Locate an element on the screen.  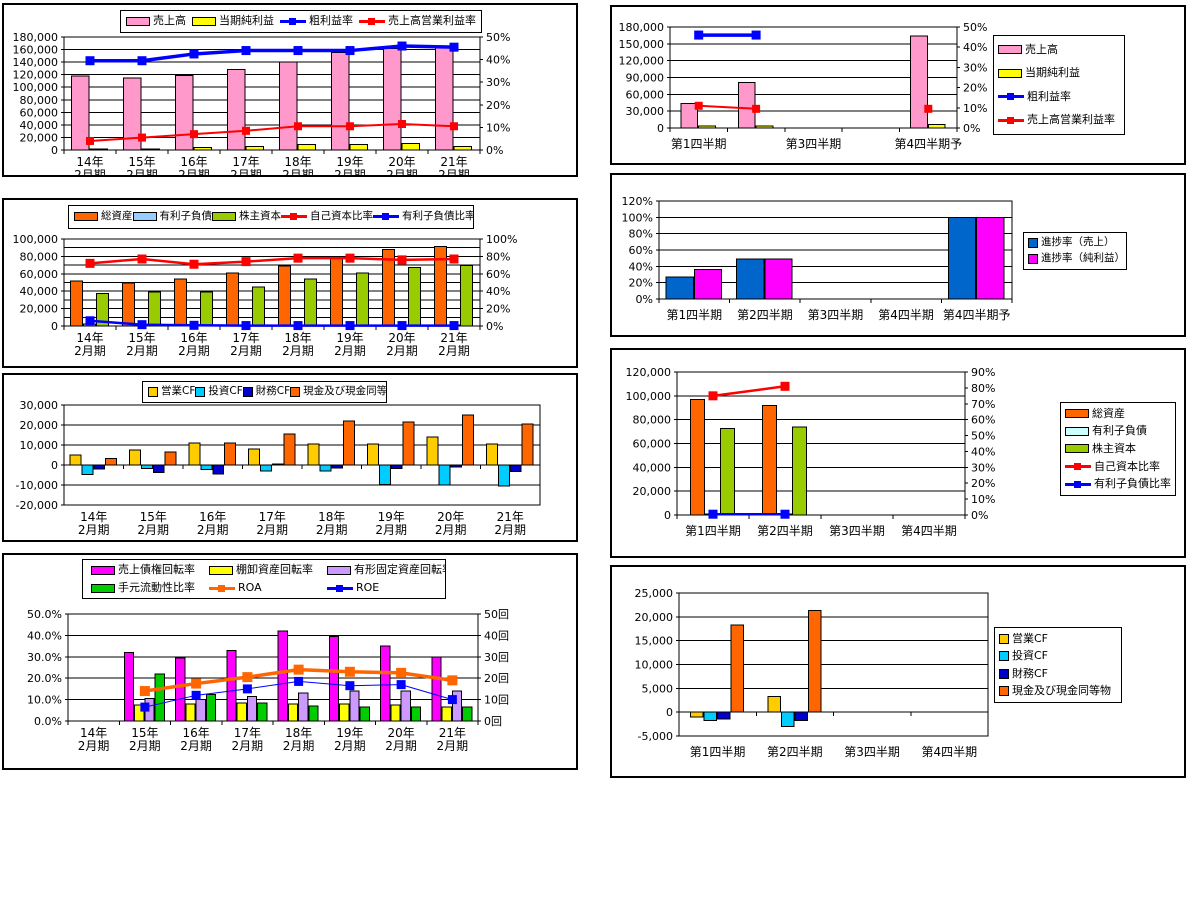
svg-text: 100% is located at coordinates (637, 217).